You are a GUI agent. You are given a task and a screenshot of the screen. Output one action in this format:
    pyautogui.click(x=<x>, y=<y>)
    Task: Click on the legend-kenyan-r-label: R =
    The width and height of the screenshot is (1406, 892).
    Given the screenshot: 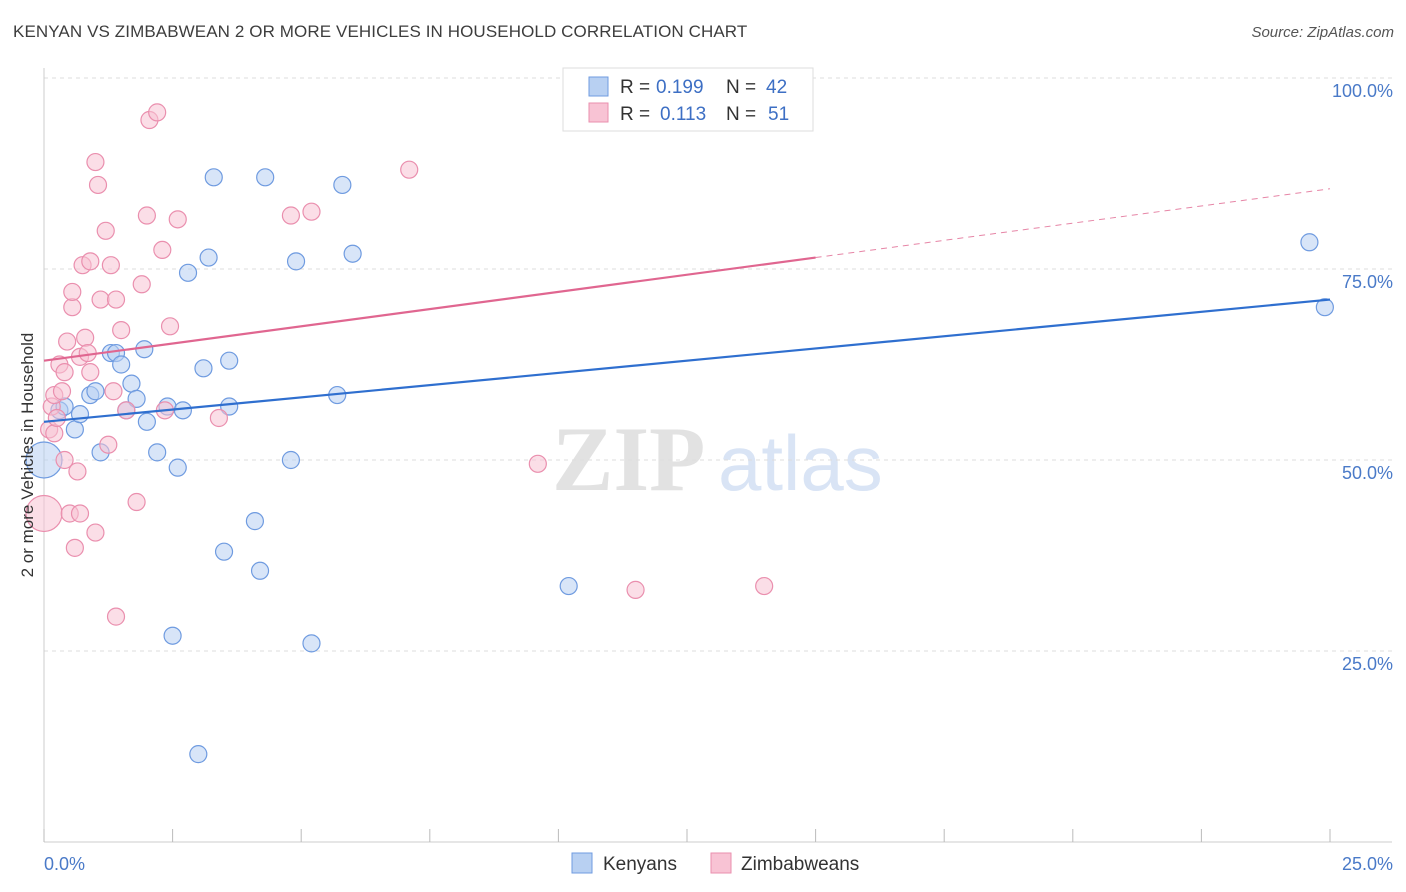 What is the action you would take?
    pyautogui.click(x=635, y=87)
    